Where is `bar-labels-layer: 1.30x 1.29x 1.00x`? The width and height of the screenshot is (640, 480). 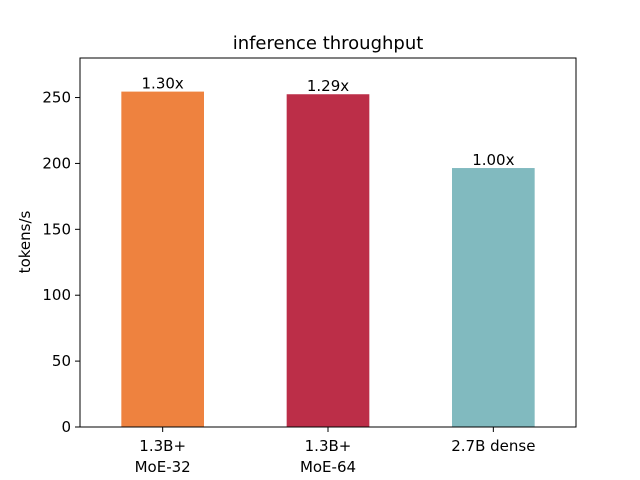 bar-labels-layer: 1.30x 1.29x 1.00x is located at coordinates (328, 122).